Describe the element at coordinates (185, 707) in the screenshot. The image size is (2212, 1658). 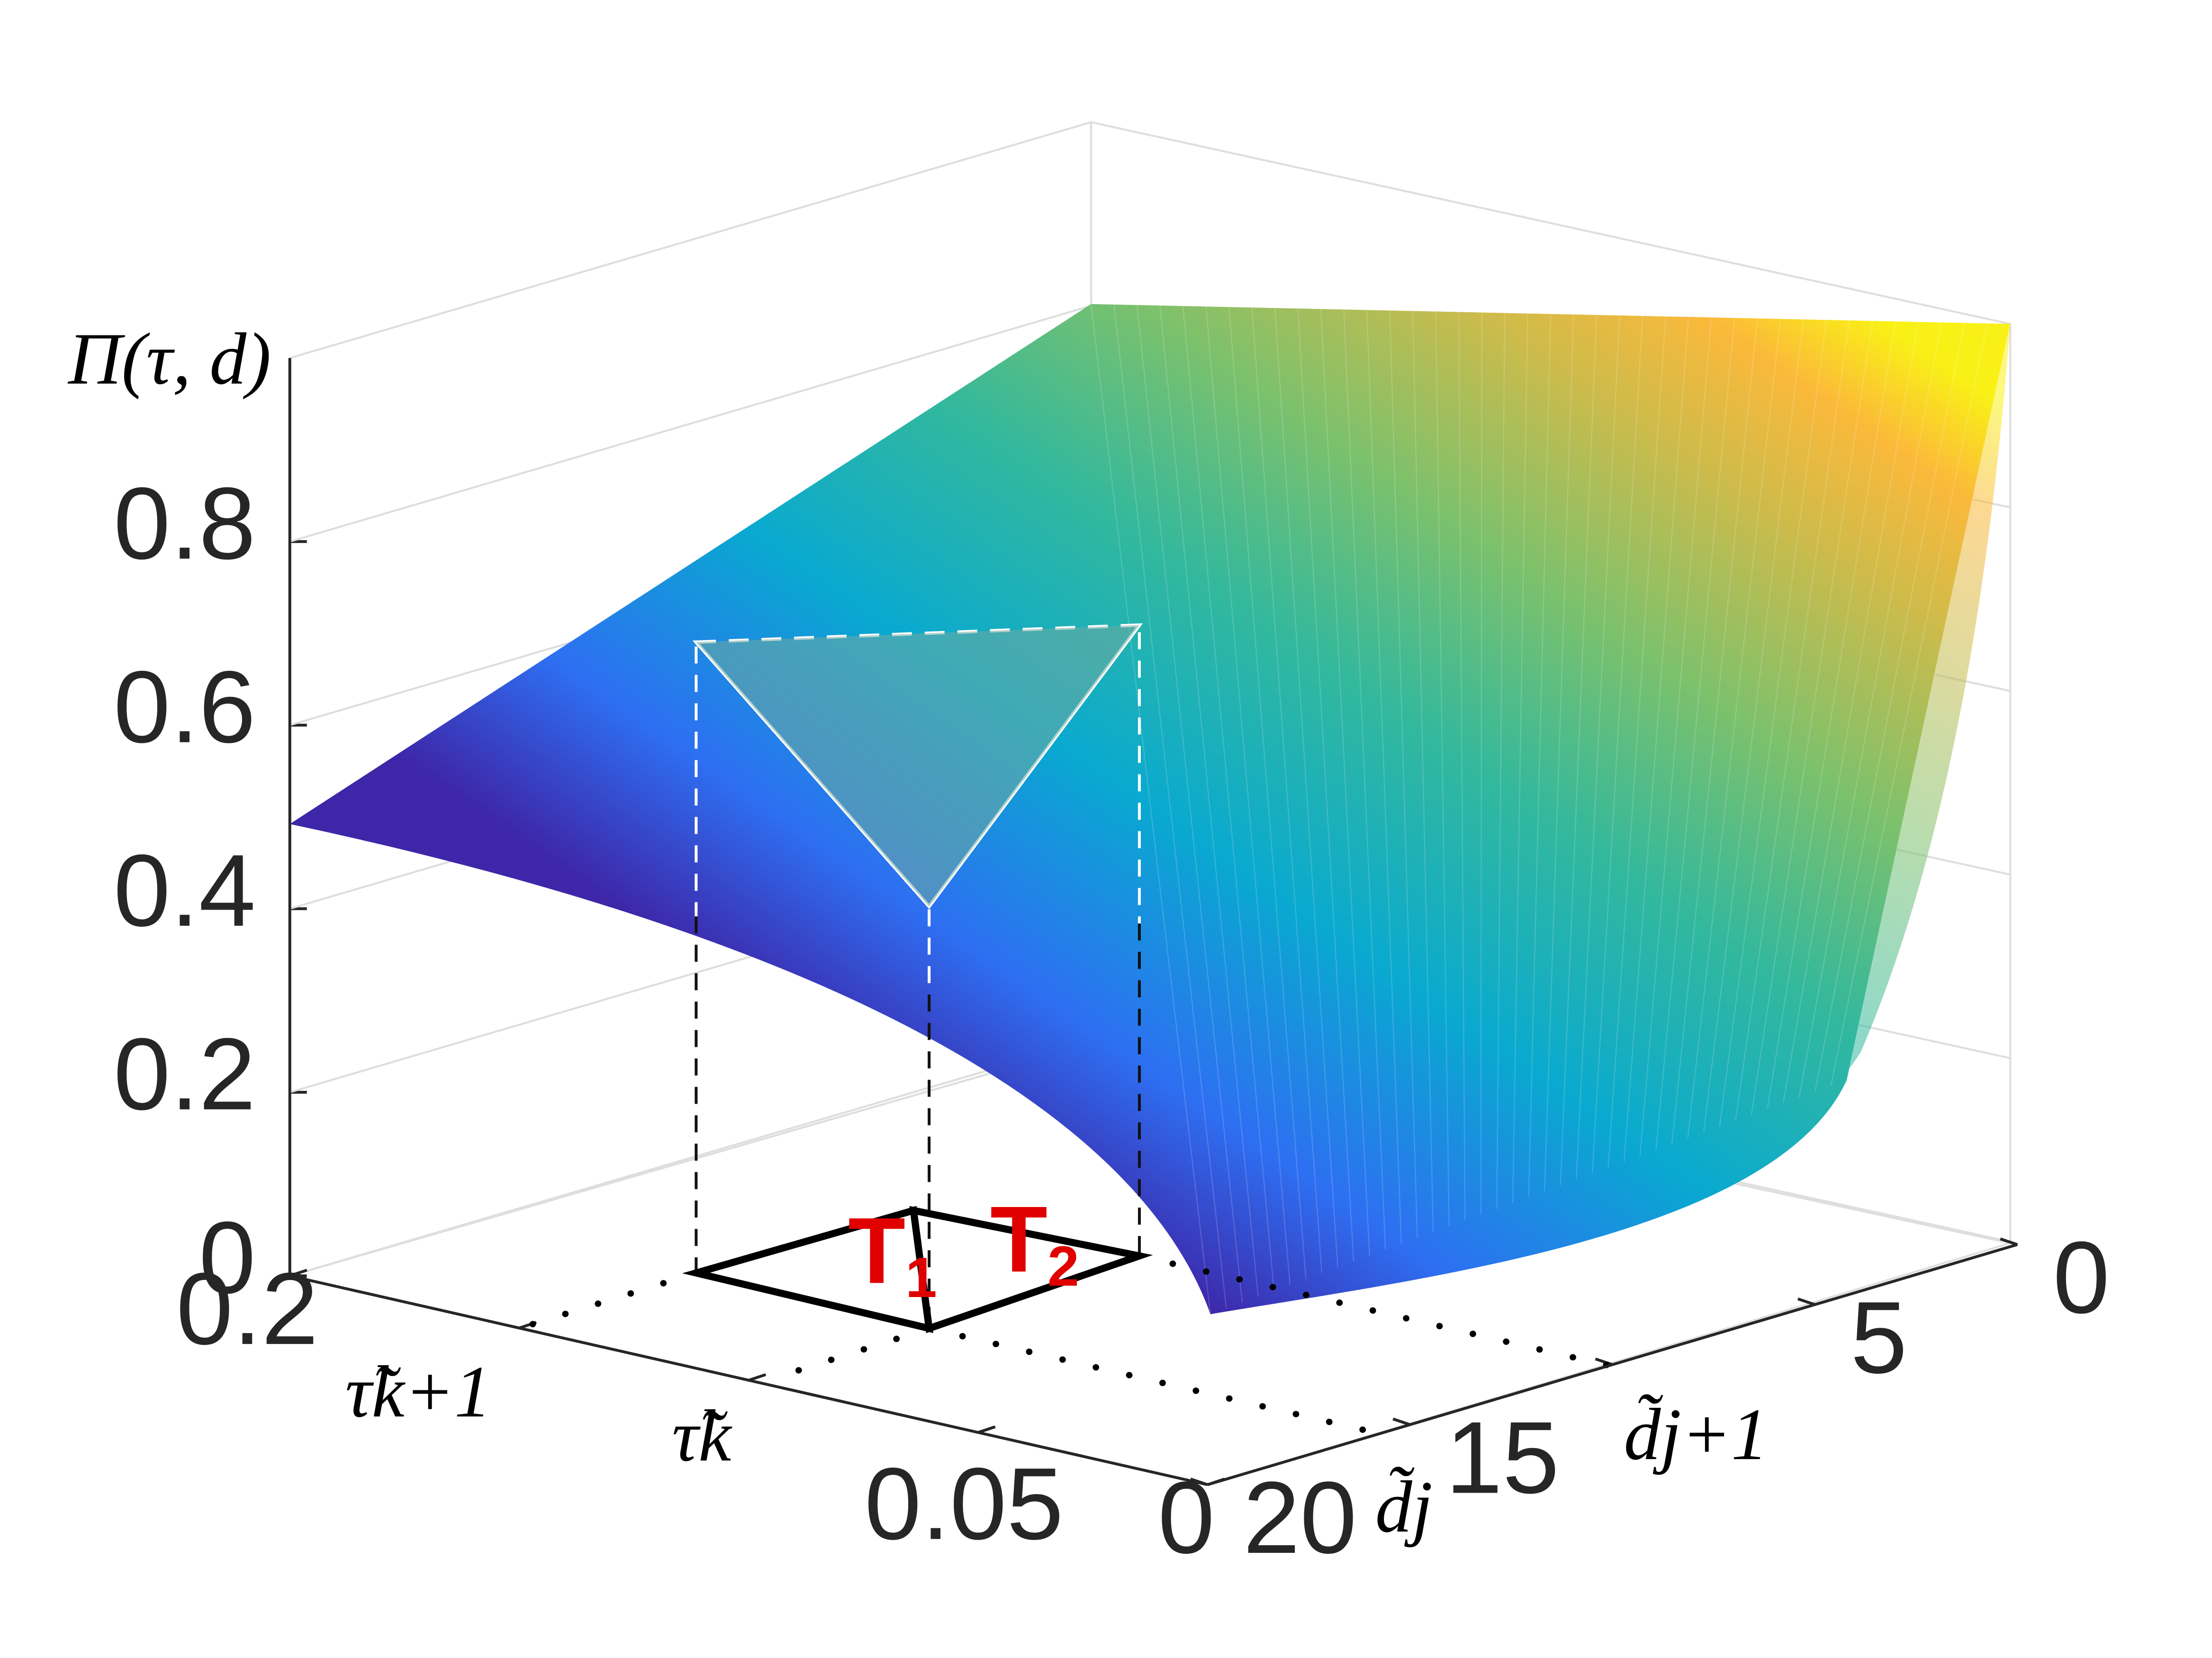
I see `z-tick-label: 0.6` at that location.